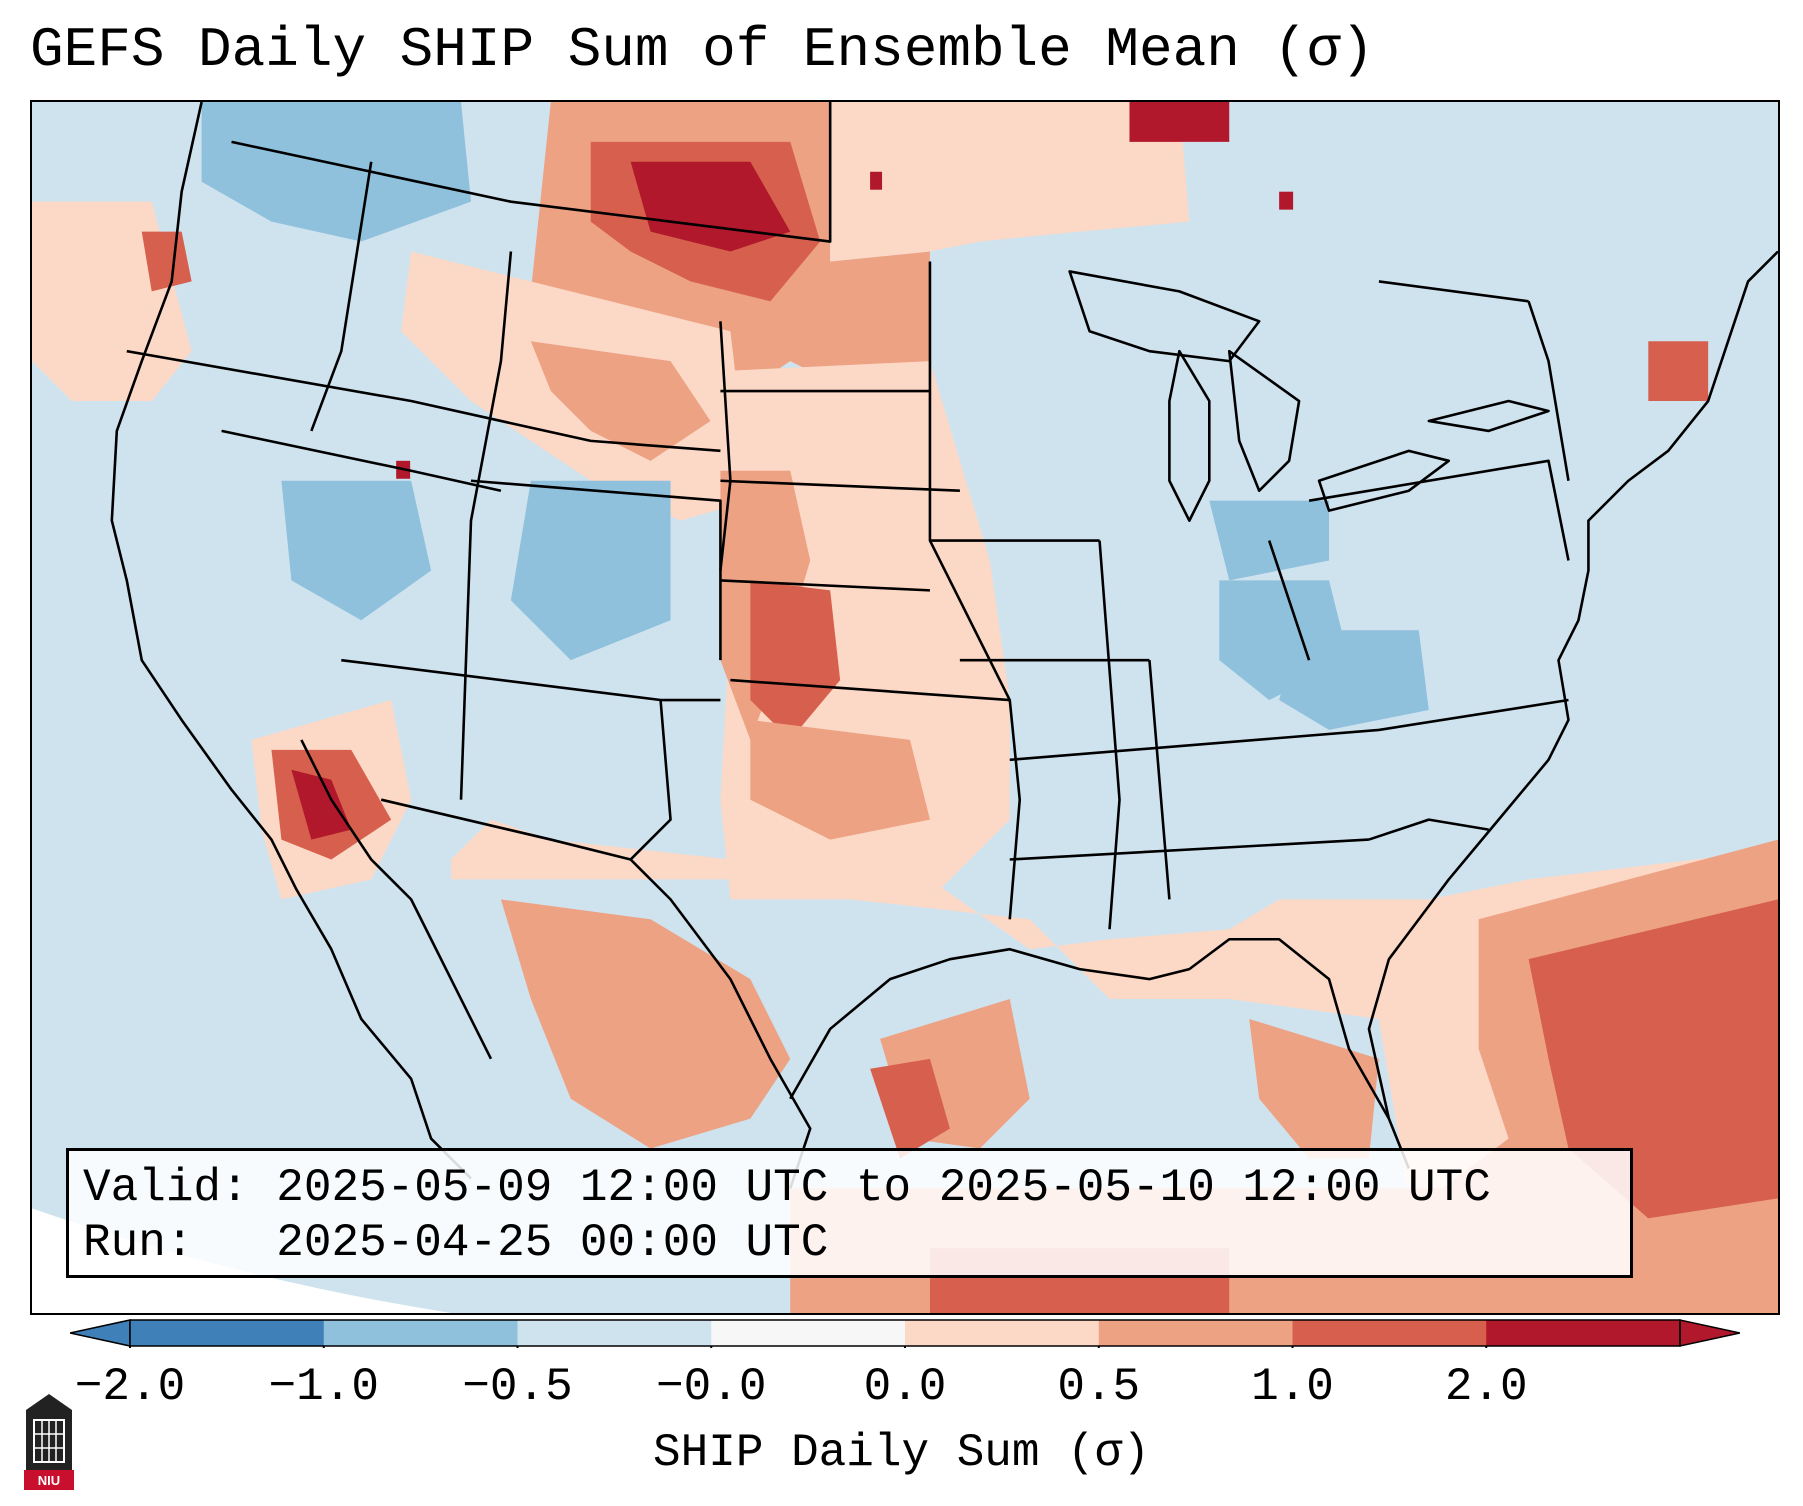 This screenshot has height=1506, width=1803. I want to click on university-tower-logo-icon: NIU, so click(49, 1442).